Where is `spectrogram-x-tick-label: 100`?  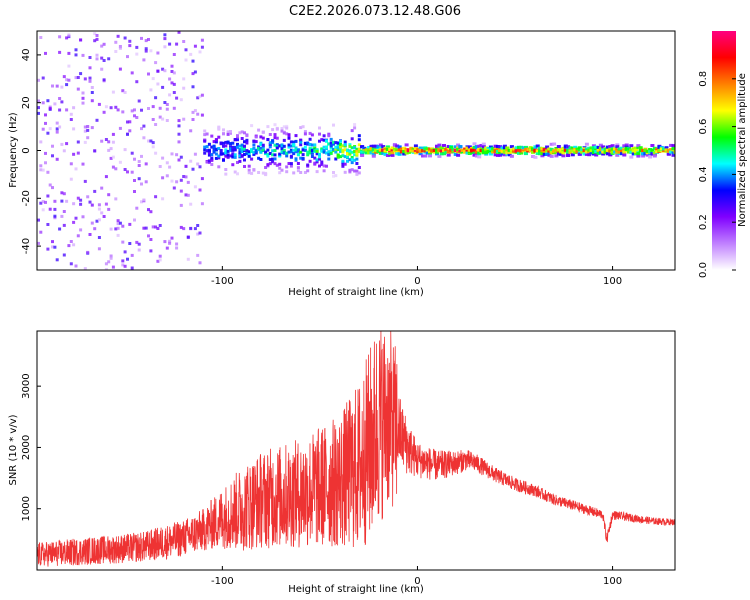
spectrogram-x-tick-label: 100 is located at coordinates (612, 281).